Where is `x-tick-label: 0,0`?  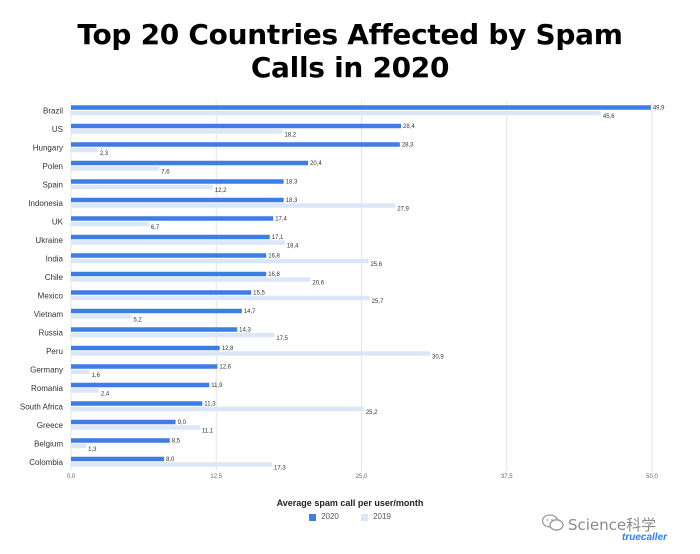
x-tick-label: 0,0 is located at coordinates (71, 477).